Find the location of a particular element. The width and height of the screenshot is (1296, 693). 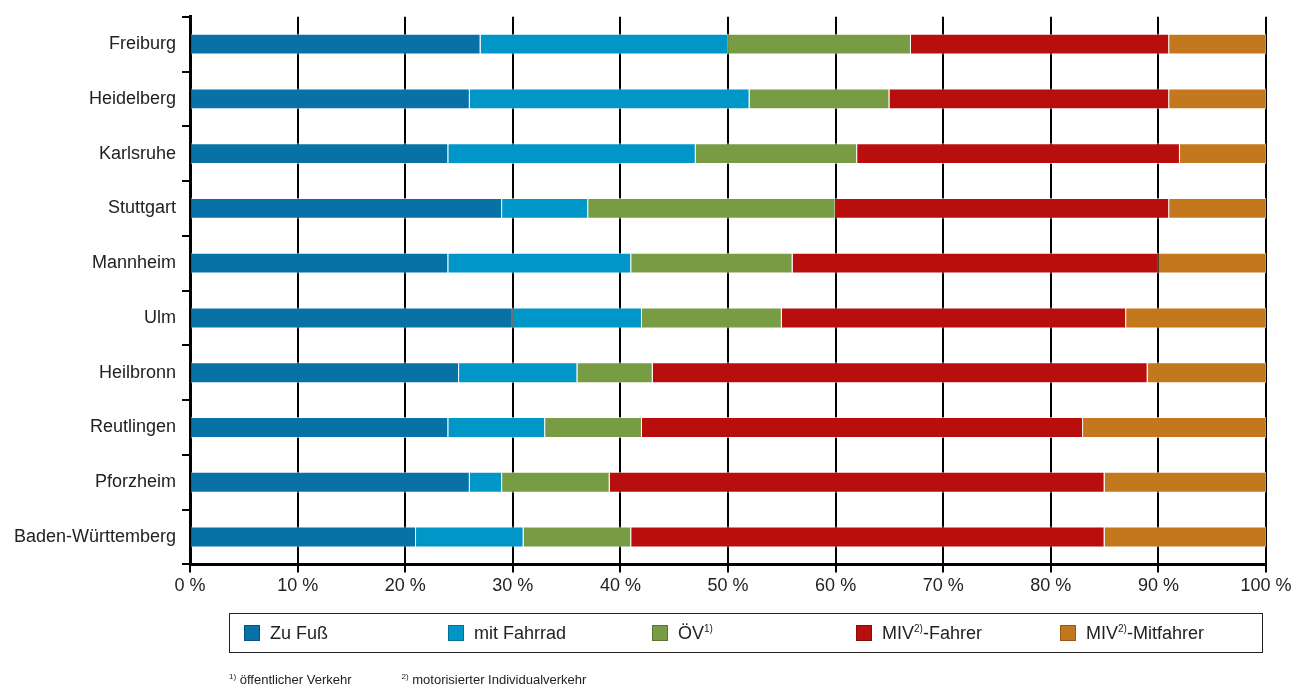

x-tick-label: 60 % is located at coordinates (836, 585).